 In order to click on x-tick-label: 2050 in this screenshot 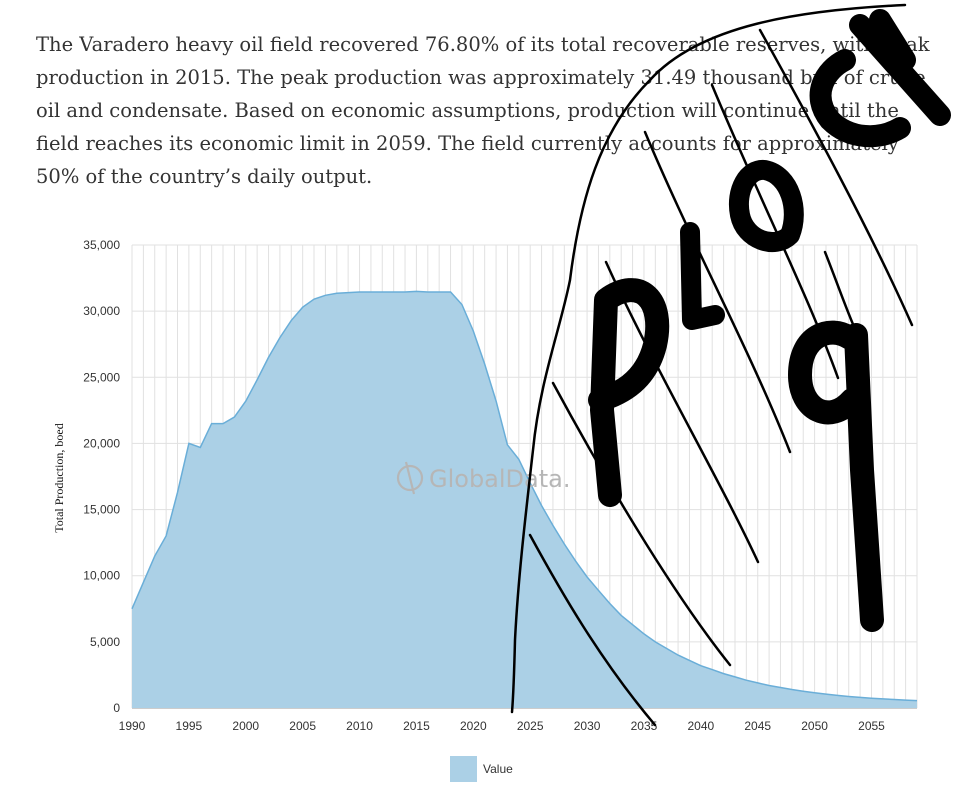, I will do `click(814, 726)`.